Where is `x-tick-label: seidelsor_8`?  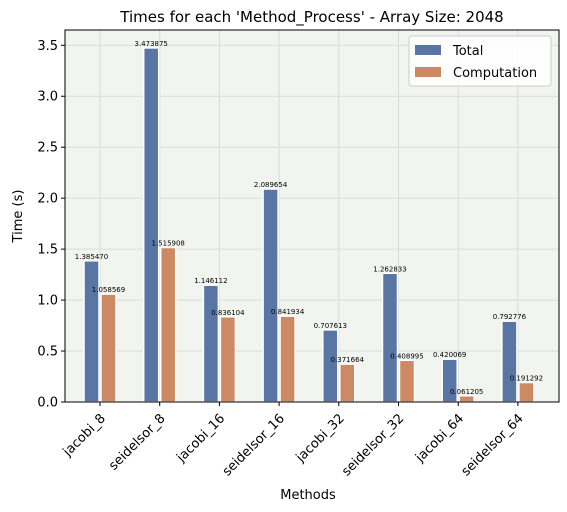 x-tick-label: seidelsor_8 is located at coordinates (137, 442).